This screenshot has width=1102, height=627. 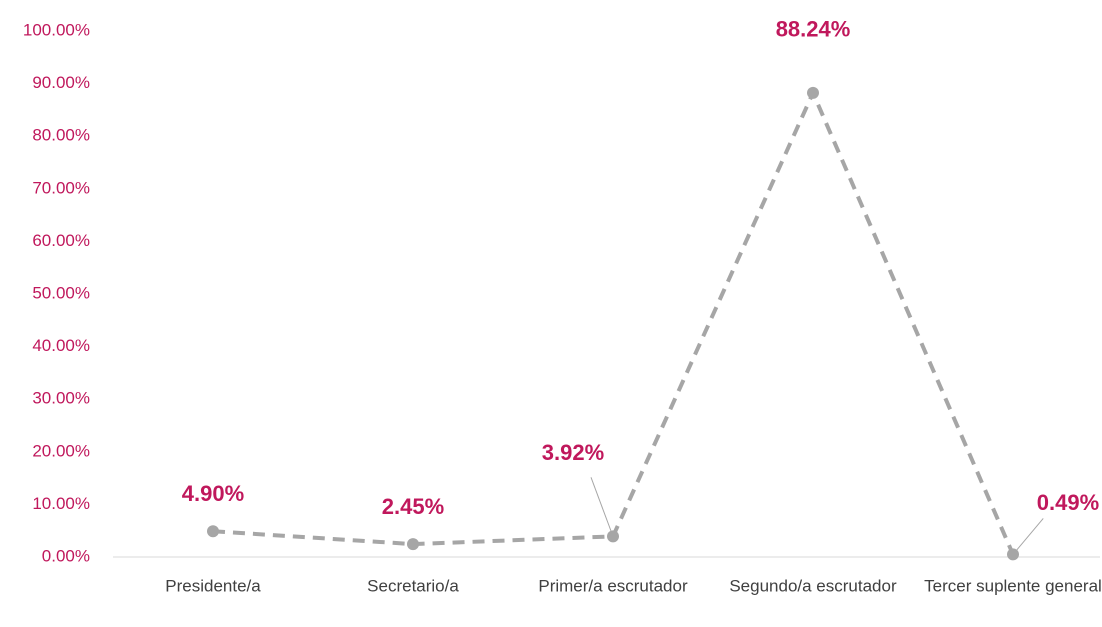 What do you see at coordinates (61, 398) in the screenshot?
I see `y-tick-label: 30.00%` at bounding box center [61, 398].